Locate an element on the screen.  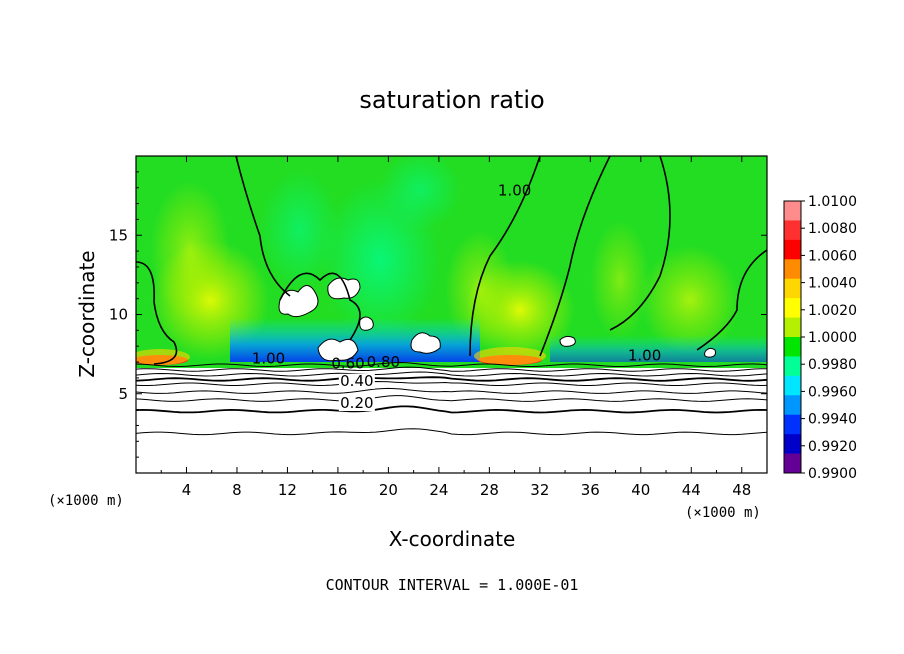
x-tick-label: 4 is located at coordinates (187, 490).